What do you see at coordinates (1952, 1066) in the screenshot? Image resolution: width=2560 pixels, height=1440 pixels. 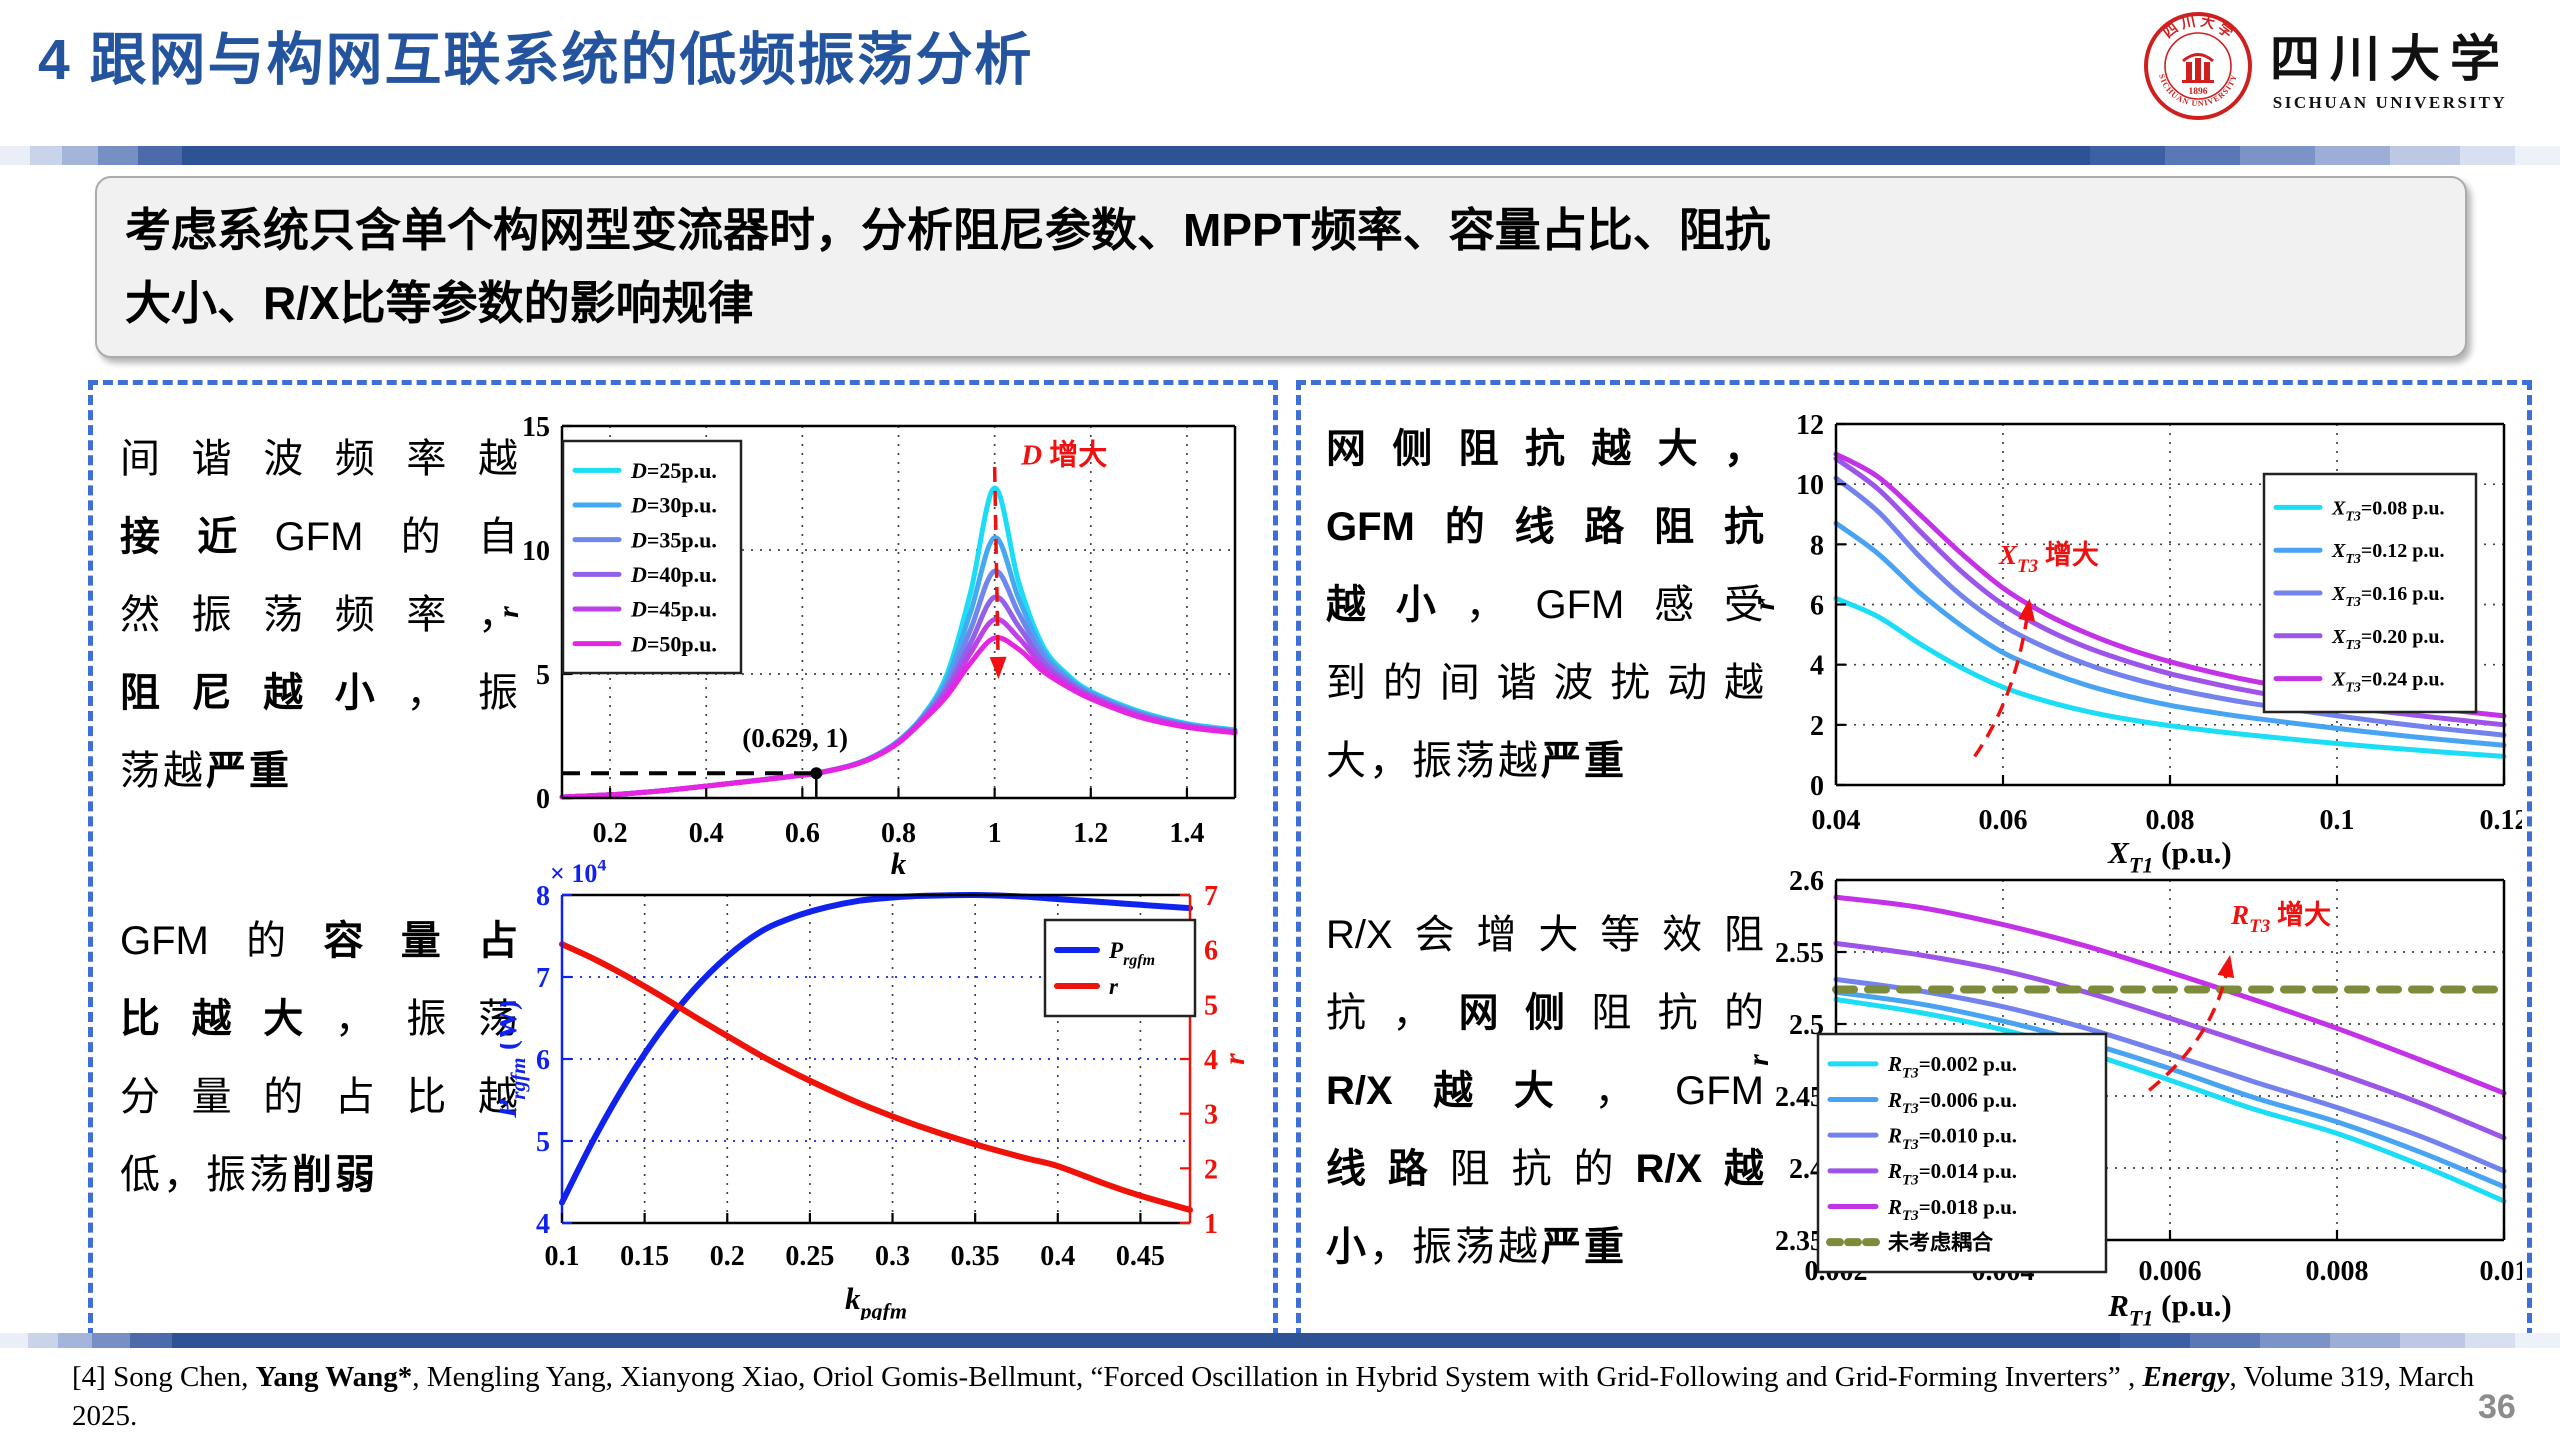 I see `svg-text: RT3=0.002 p.u.` at bounding box center [1952, 1066].